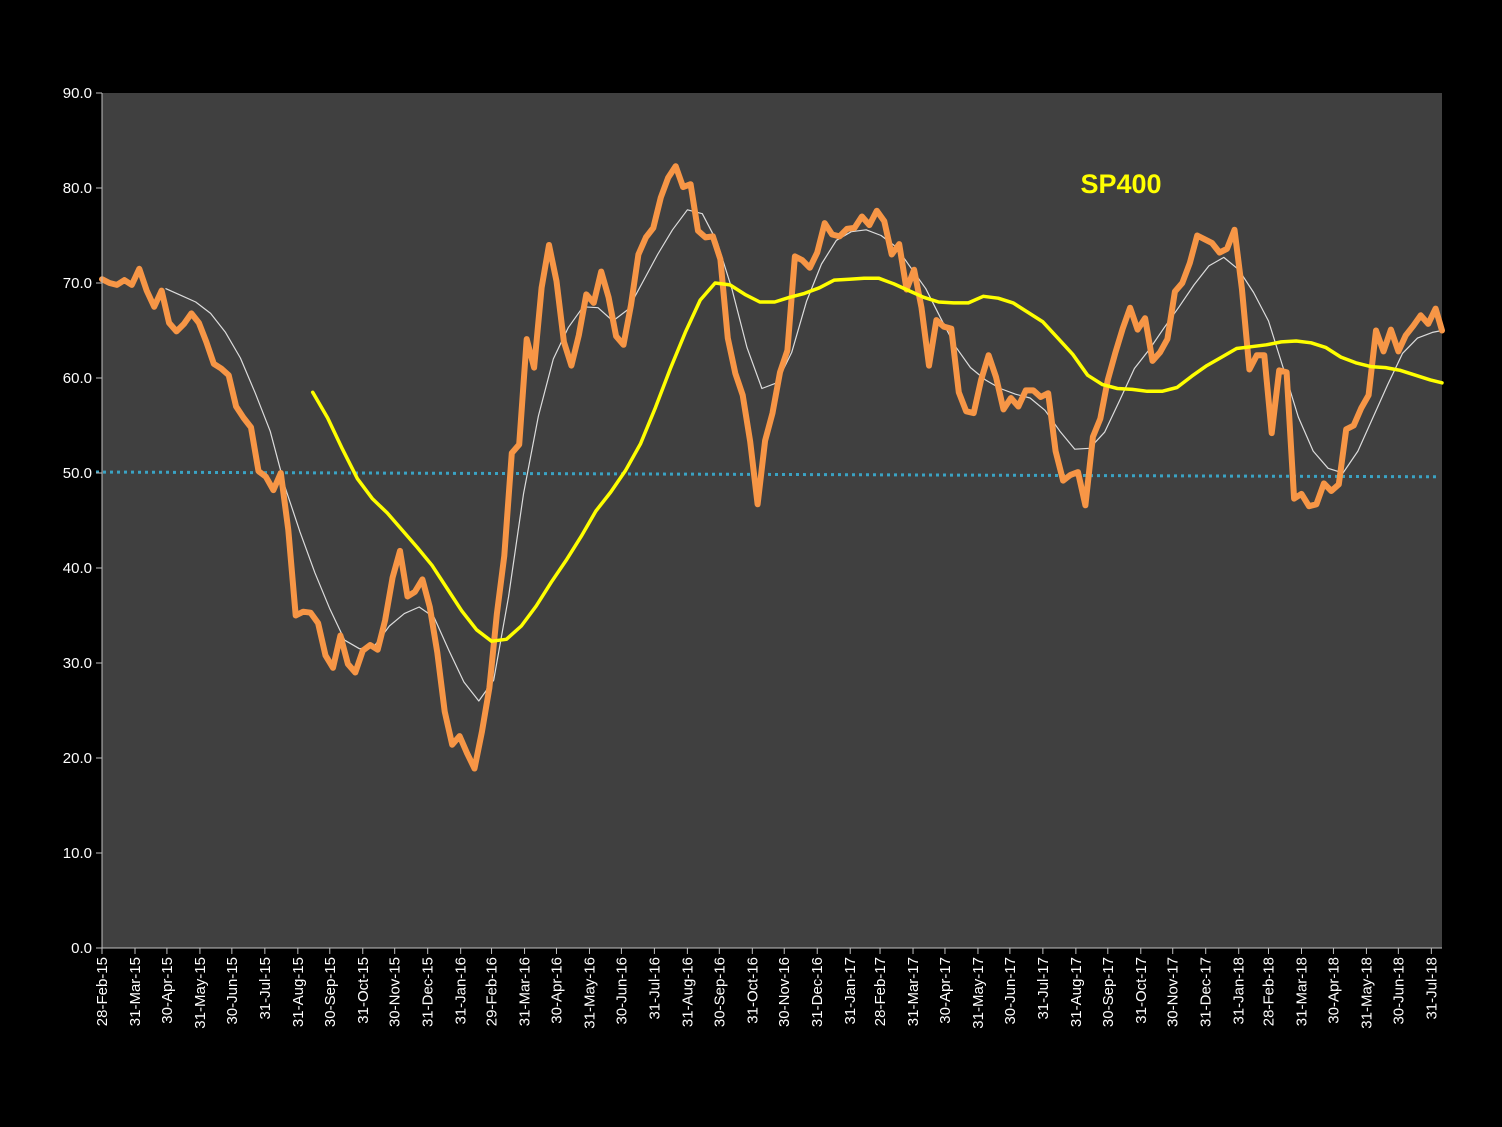 The height and width of the screenshot is (1127, 1502). I want to click on x-tick-label: 30-Sep-15, so click(330, 992).